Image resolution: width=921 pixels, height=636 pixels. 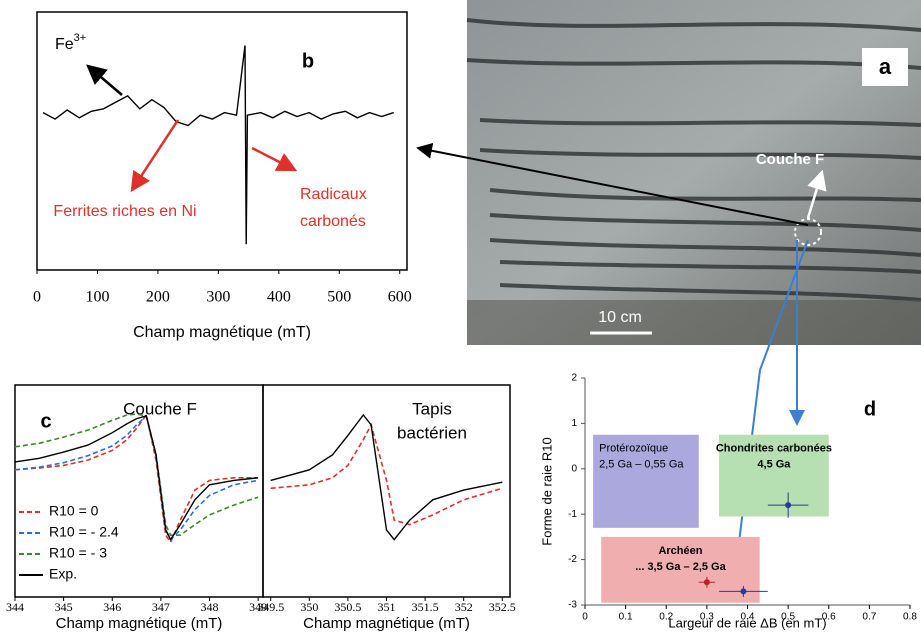 What do you see at coordinates (574, 468) in the screenshot?
I see `y-tick-label: 0` at bounding box center [574, 468].